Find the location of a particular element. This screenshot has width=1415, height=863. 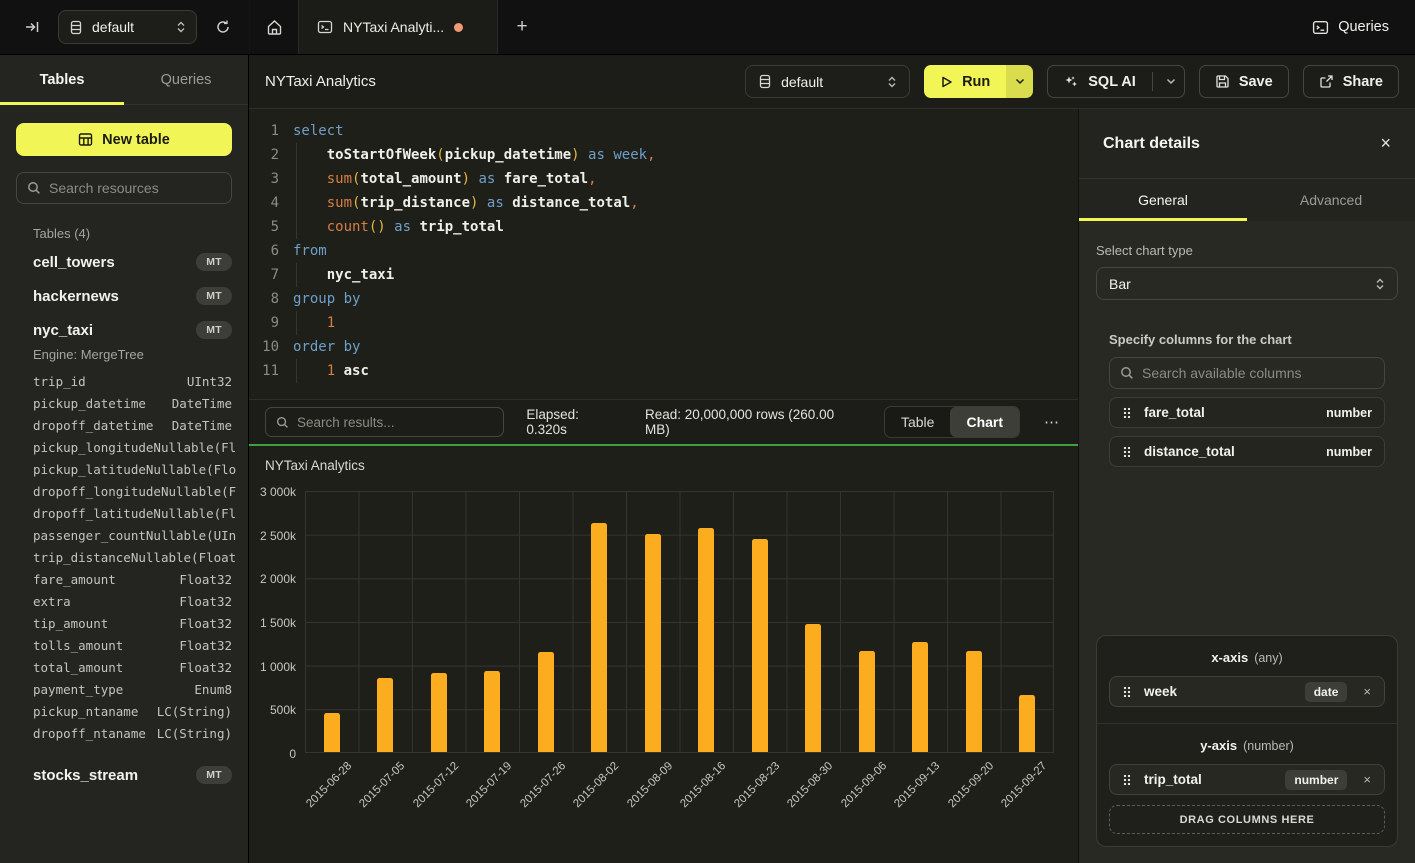

column-row: pickup_ntaname LC(String) is located at coordinates (124, 711).